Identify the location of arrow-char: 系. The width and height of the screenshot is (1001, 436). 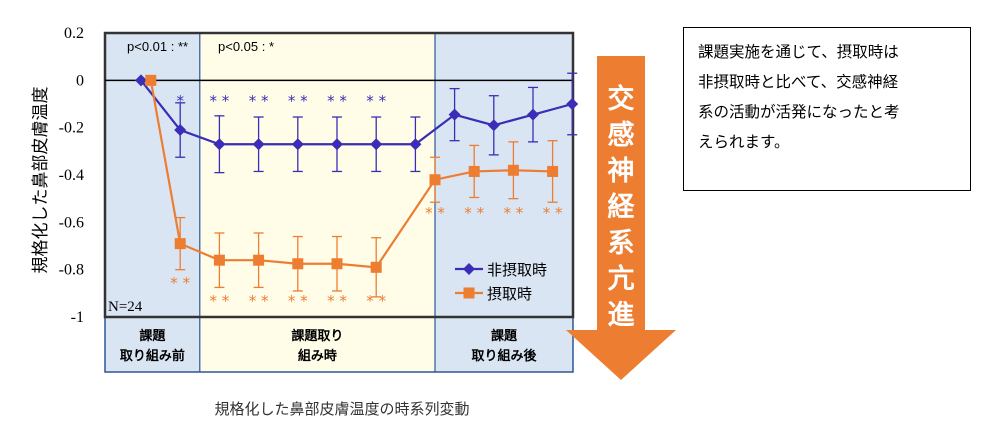
(621, 243).